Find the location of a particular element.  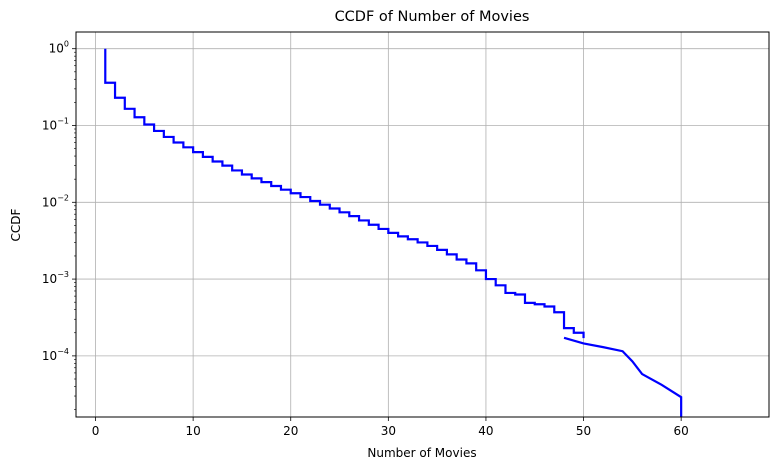

x-tick-label: 40 is located at coordinates (485, 431).